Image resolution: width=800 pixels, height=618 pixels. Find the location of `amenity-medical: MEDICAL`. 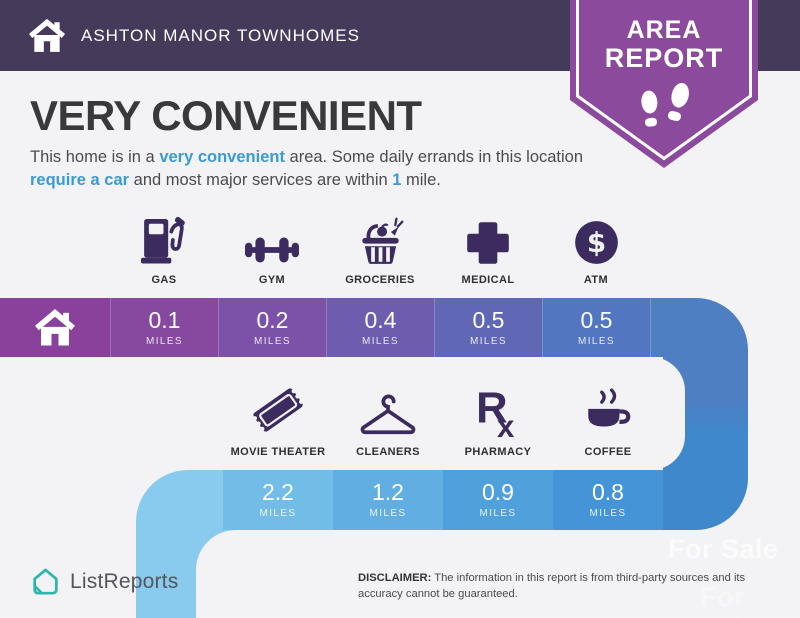

amenity-medical: MEDICAL is located at coordinates (488, 247).